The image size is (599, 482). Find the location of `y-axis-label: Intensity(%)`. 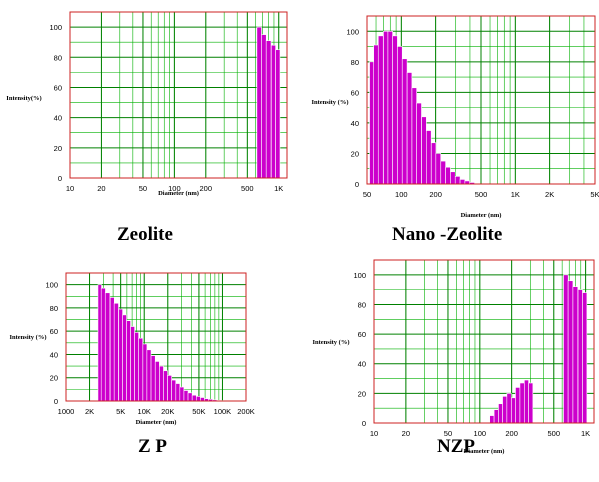

y-axis-label: Intensity(%) is located at coordinates (23, 98).